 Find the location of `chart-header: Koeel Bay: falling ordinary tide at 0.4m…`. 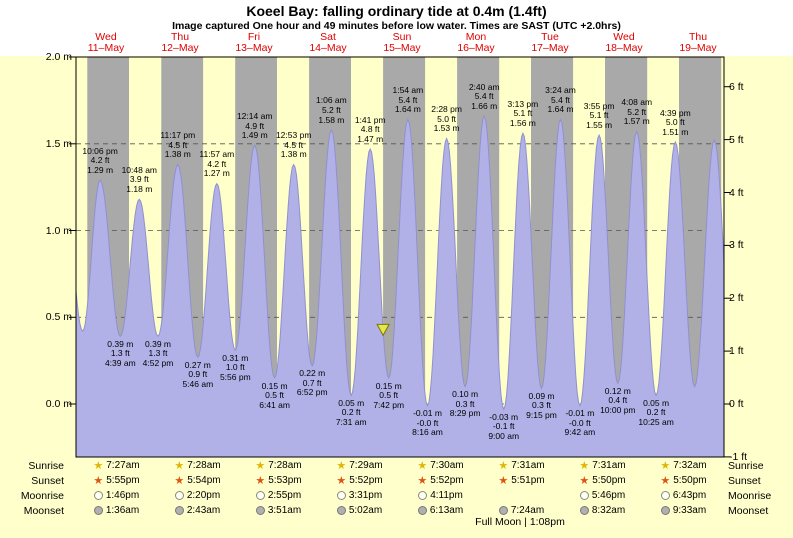

chart-header: Koeel Bay: falling ordinary tide at 0.4m… is located at coordinates (396, 28).